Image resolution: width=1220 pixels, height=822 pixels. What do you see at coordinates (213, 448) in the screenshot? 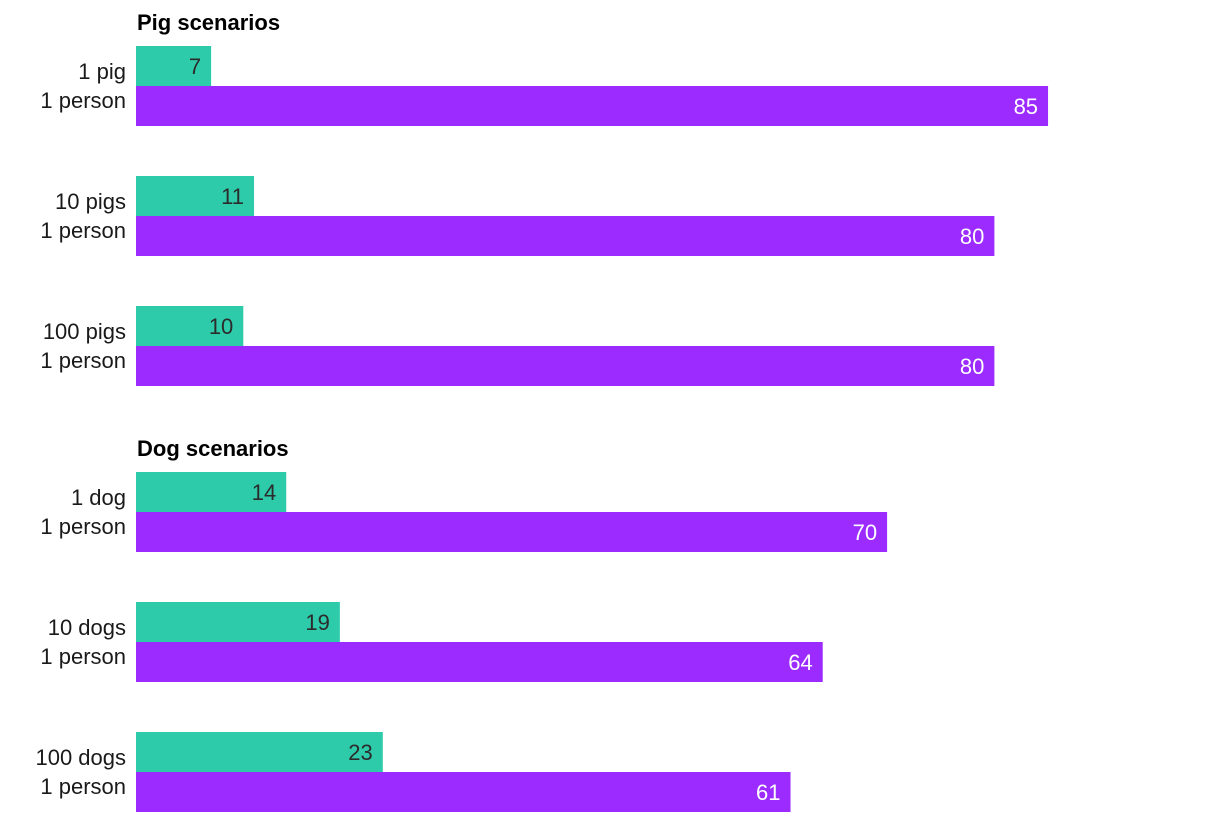
I see `section-title: Dog scenarios` at bounding box center [213, 448].